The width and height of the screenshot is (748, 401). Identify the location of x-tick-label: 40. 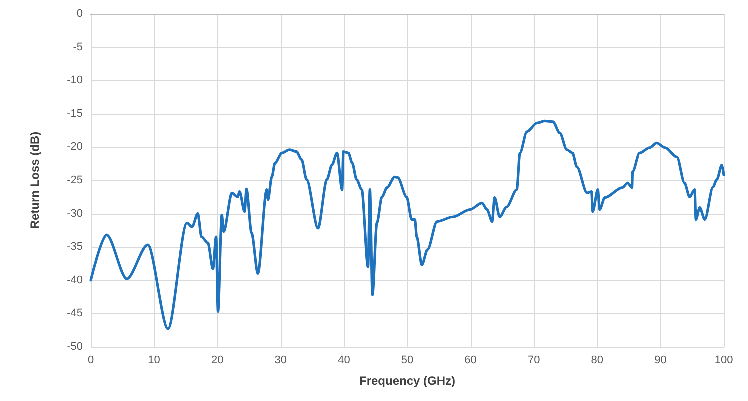
(344, 360).